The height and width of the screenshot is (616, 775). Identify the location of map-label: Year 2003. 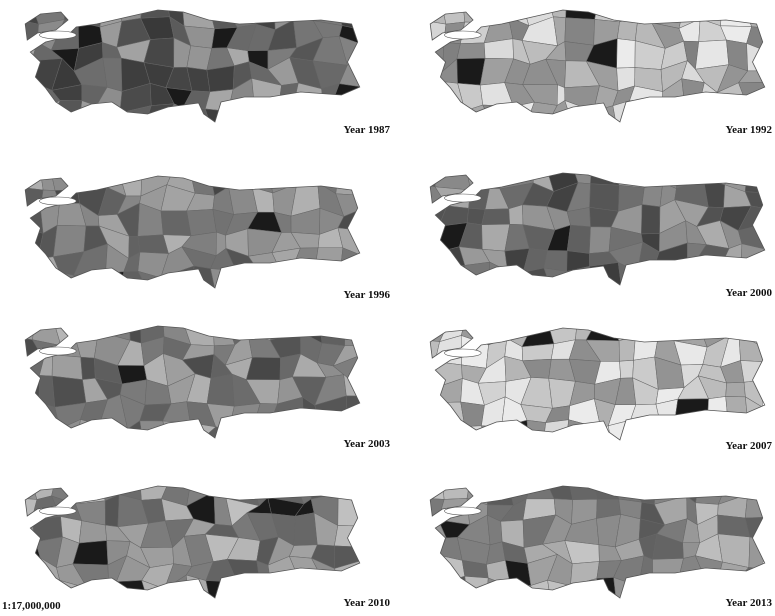
(366, 444).